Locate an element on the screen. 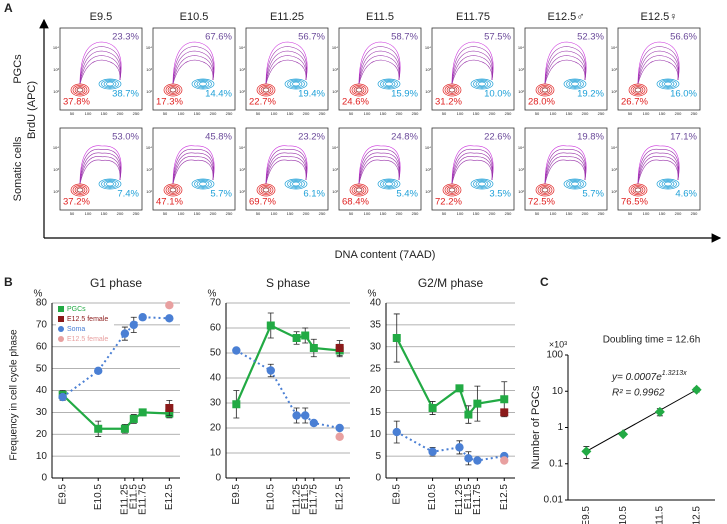 The image size is (727, 524). panel-label: C is located at coordinates (544, 282).